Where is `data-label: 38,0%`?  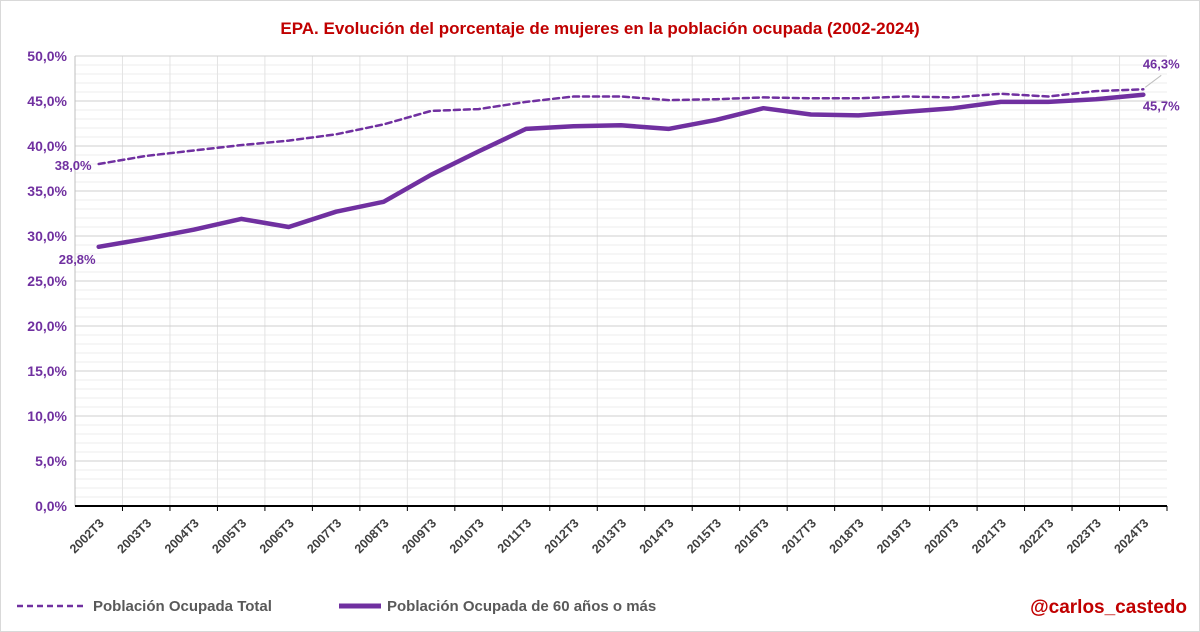
data-label: 38,0% is located at coordinates (73, 165).